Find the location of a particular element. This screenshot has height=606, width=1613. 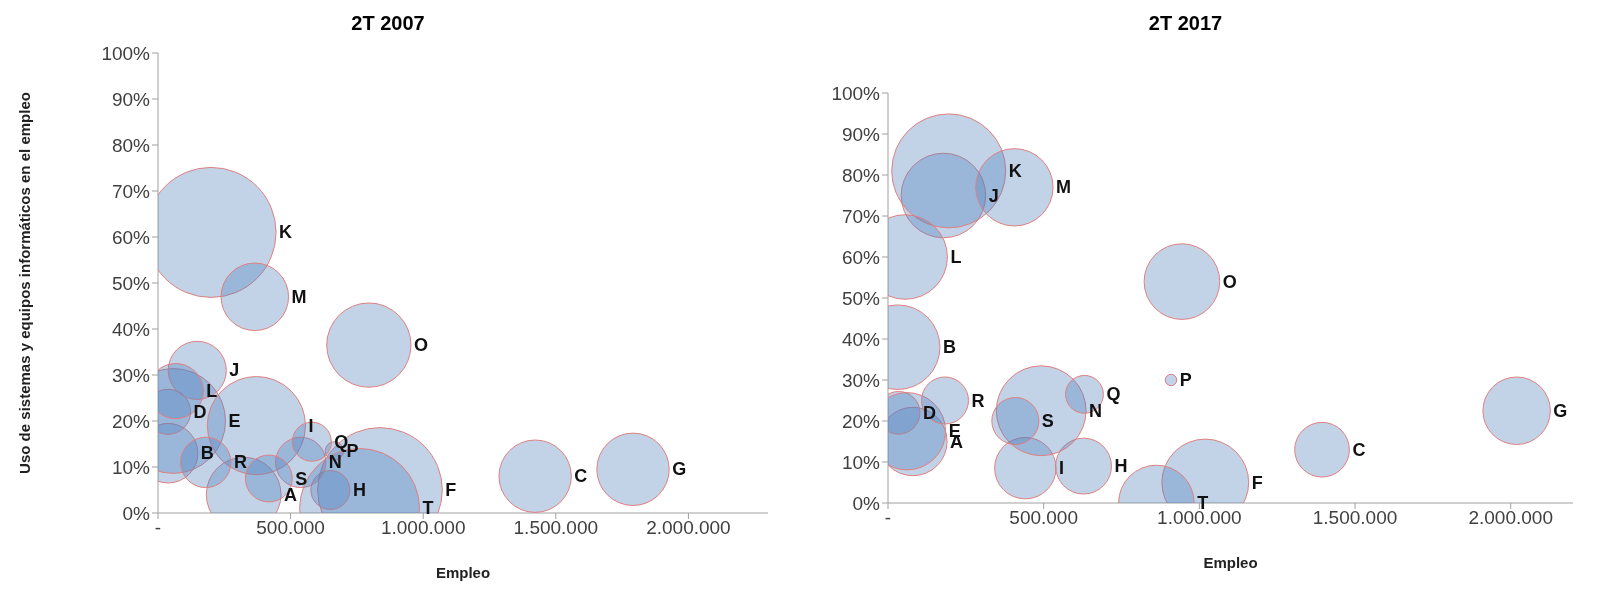

series-label: E is located at coordinates (234, 421).